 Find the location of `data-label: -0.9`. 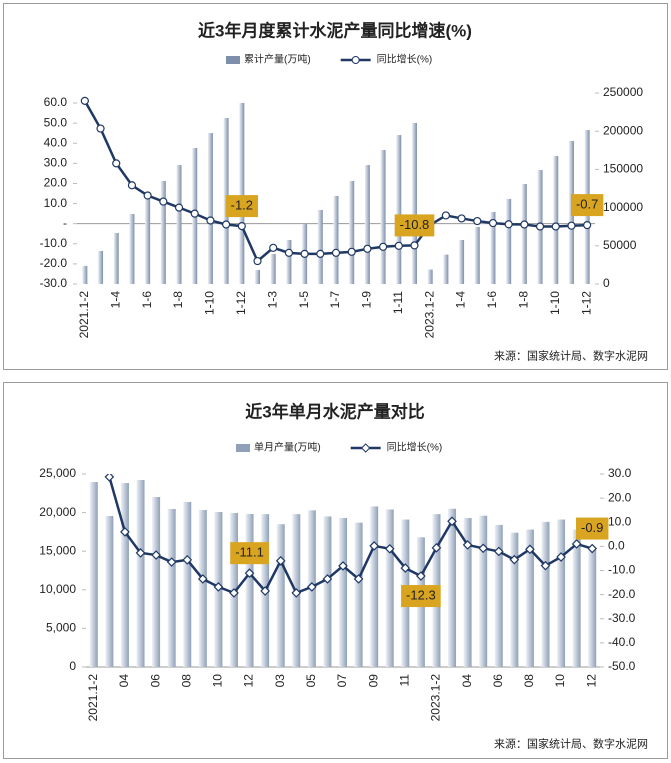

data-label: -0.9 is located at coordinates (592, 527).